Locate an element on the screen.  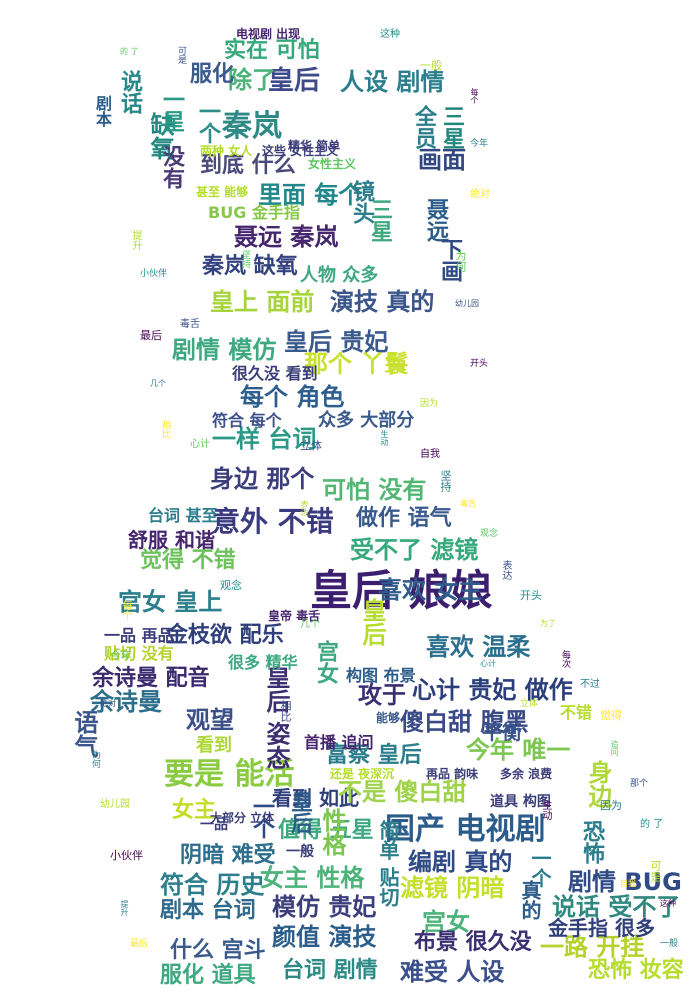
word-6: 说话 is located at coordinates (129, 92).